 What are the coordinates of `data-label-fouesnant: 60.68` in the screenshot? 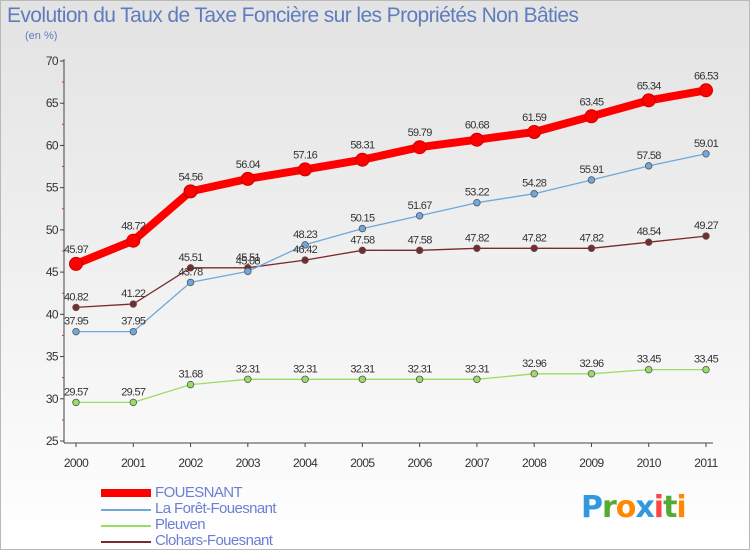 It's located at (477, 126).